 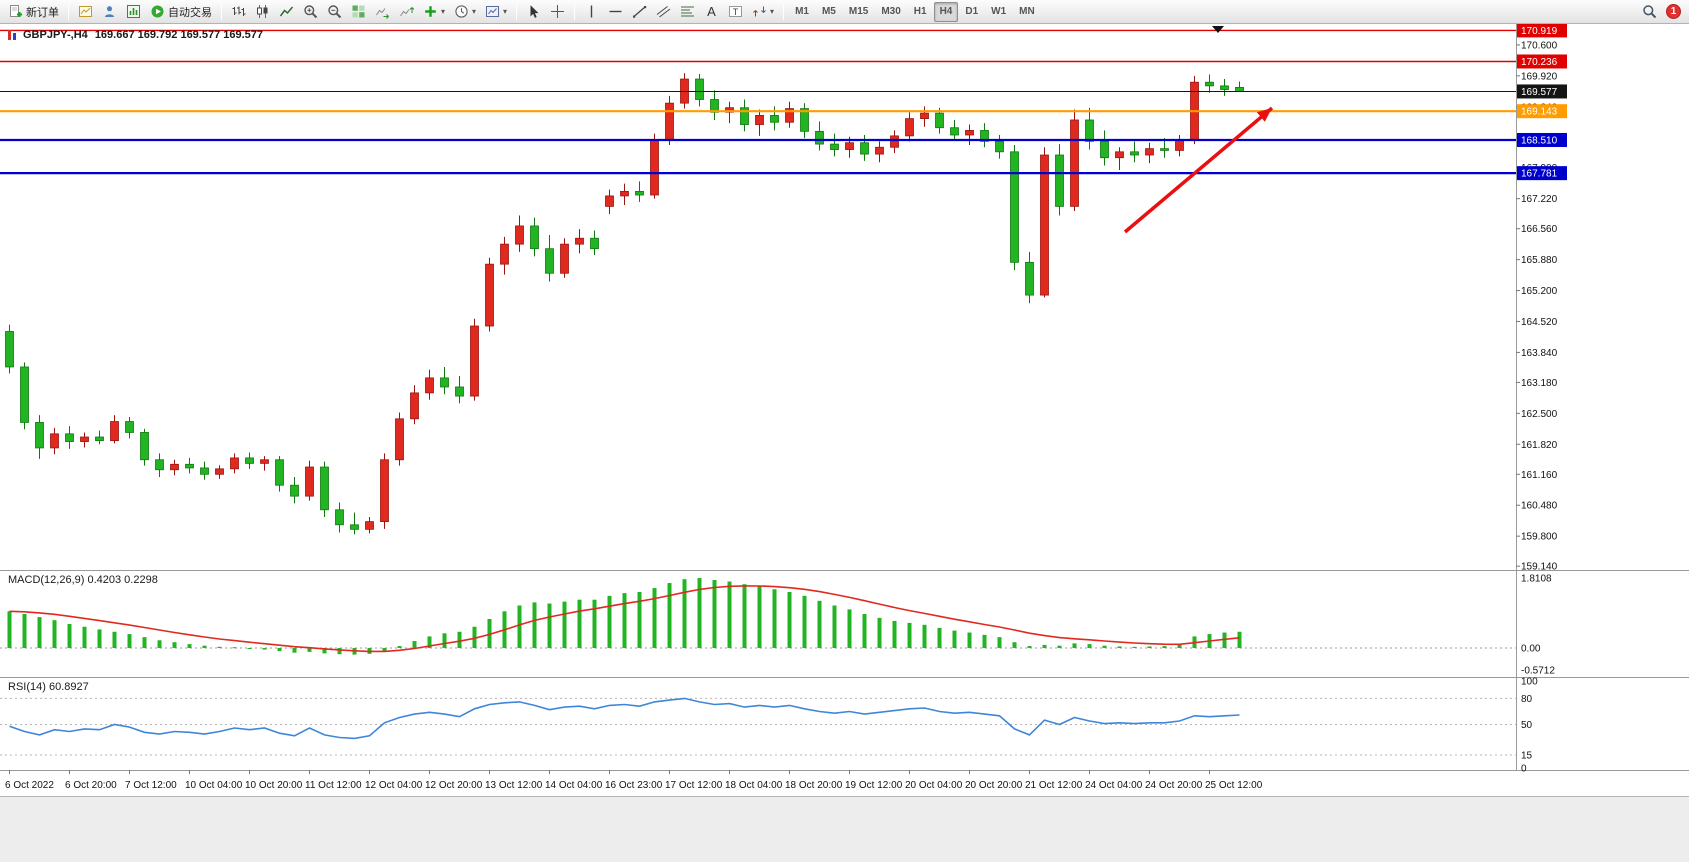 I want to click on tf-h1-button: H1, so click(x=920, y=12).